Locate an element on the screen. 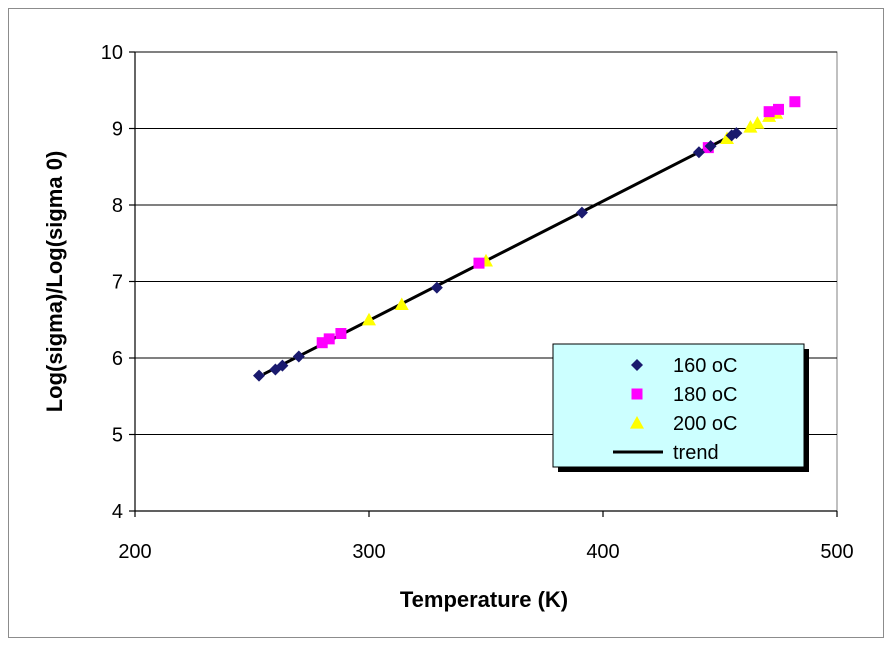  y-tick-label: 9 is located at coordinates (117, 130).